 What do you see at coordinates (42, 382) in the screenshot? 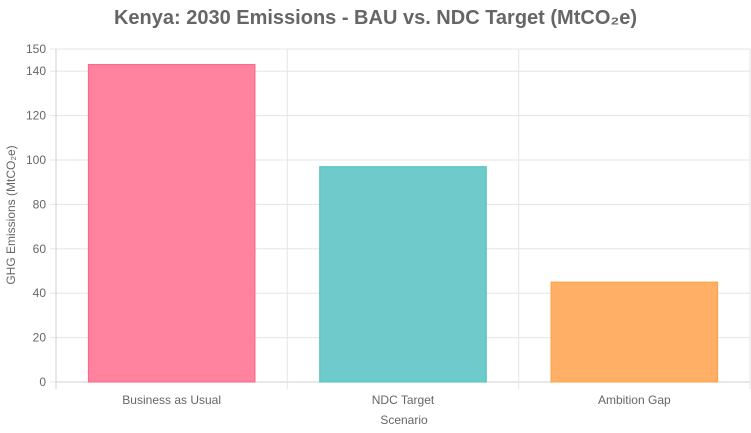
I see `y-tick-label: 0` at bounding box center [42, 382].